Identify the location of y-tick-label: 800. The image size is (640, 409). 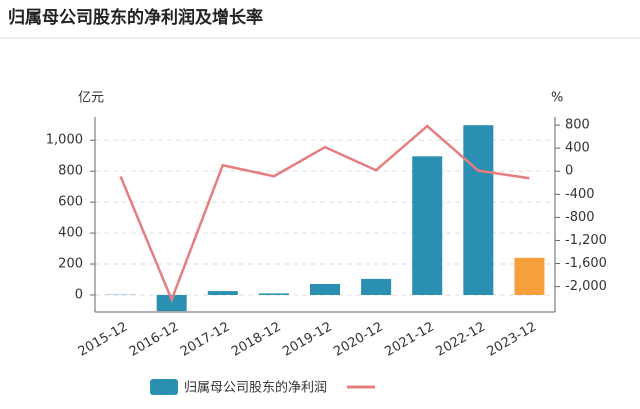
(70, 171).